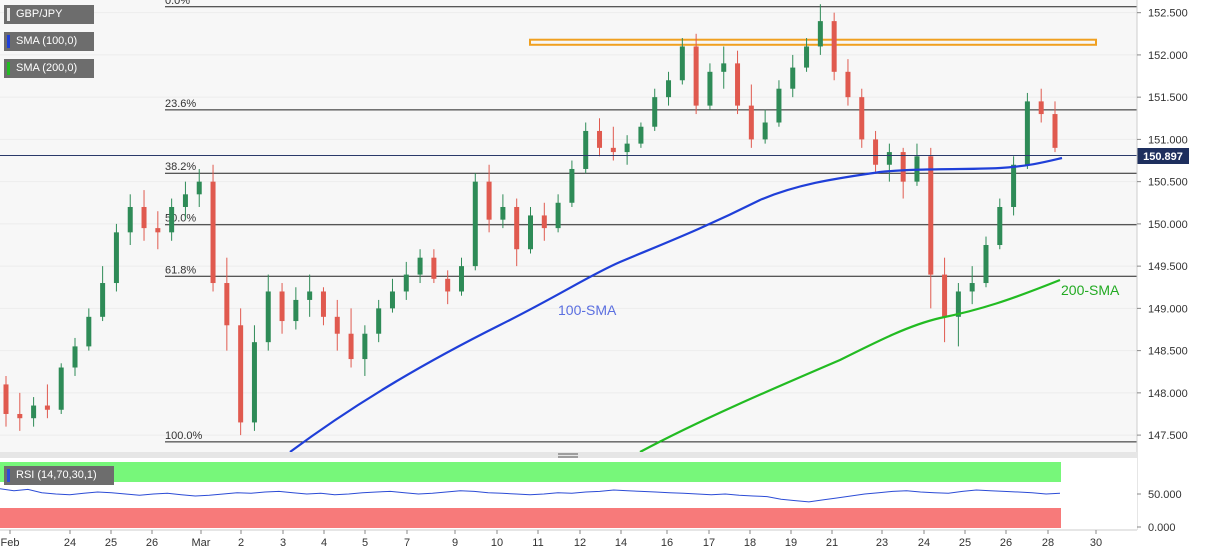 Image resolution: width=1207 pixels, height=555 pixels. Describe the element at coordinates (1168, 352) in the screenshot. I see `price-tick-label: 148.500` at that location.